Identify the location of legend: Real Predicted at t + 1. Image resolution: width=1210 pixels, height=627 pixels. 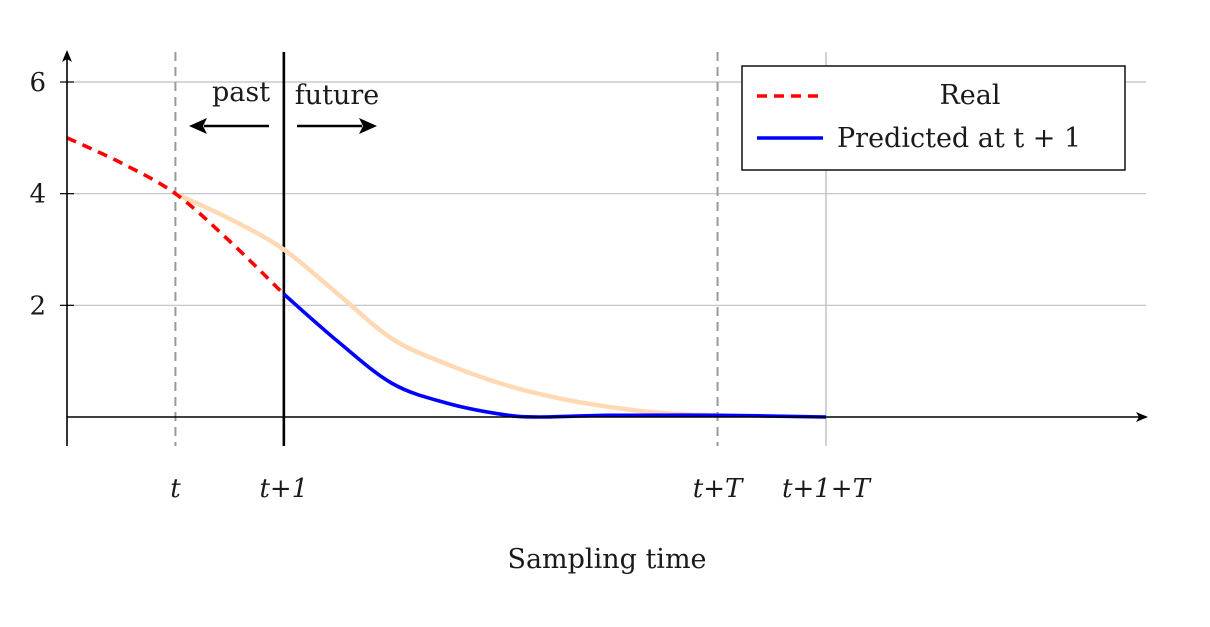
(933, 118).